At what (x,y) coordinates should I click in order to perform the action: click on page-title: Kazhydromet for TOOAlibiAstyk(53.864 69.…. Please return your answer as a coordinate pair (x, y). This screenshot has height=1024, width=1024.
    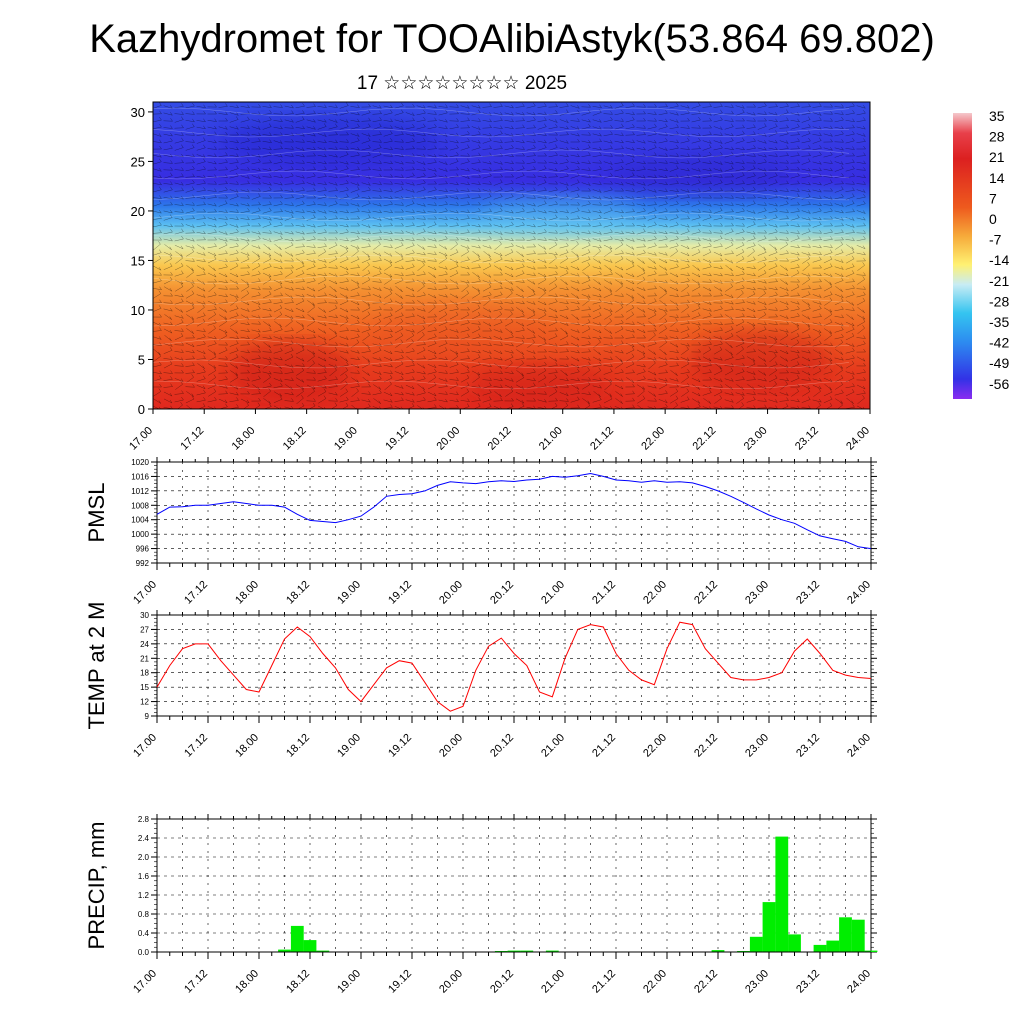
    Looking at the image, I should click on (512, 39).